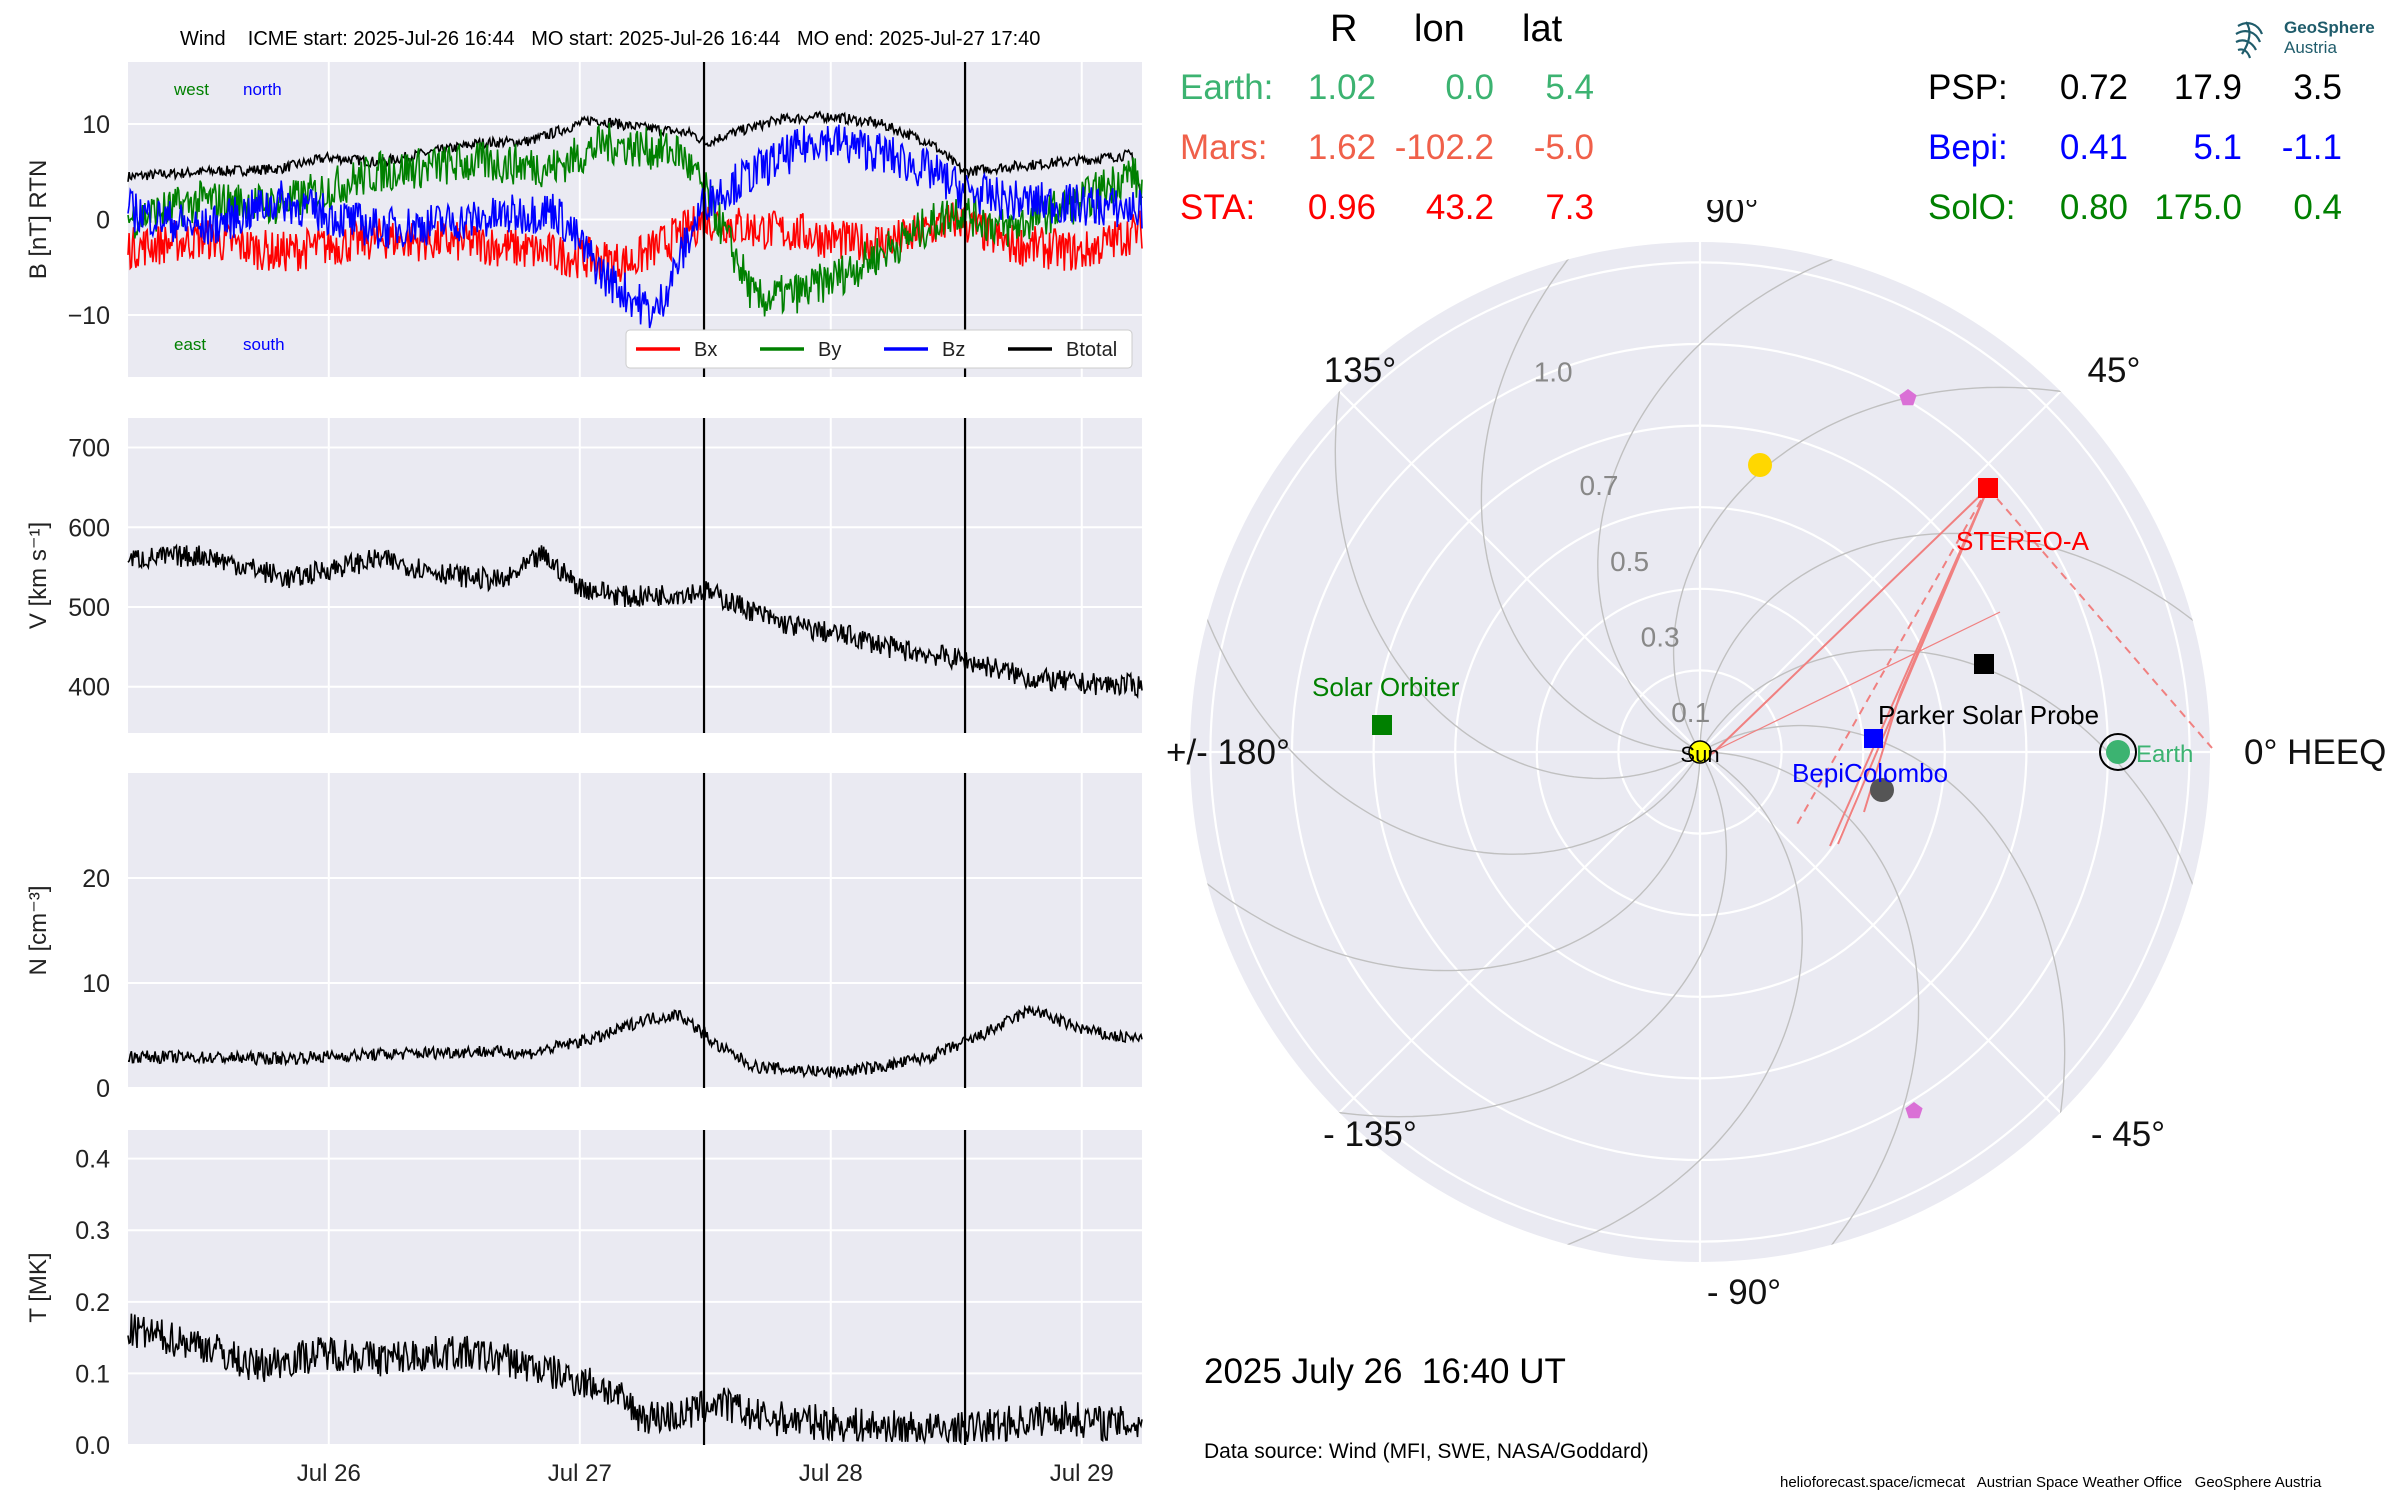 This screenshot has width=2400, height=1500. Describe the element at coordinates (2311, 147) in the screenshot. I see `position-lat-bepi: -1.1` at that location.